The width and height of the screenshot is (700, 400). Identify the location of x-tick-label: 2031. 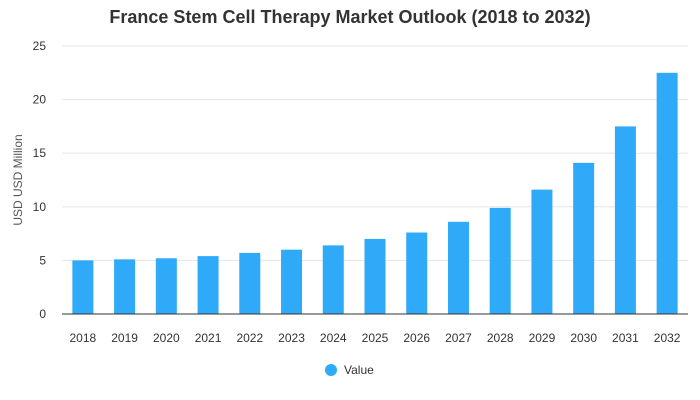
(625, 338).